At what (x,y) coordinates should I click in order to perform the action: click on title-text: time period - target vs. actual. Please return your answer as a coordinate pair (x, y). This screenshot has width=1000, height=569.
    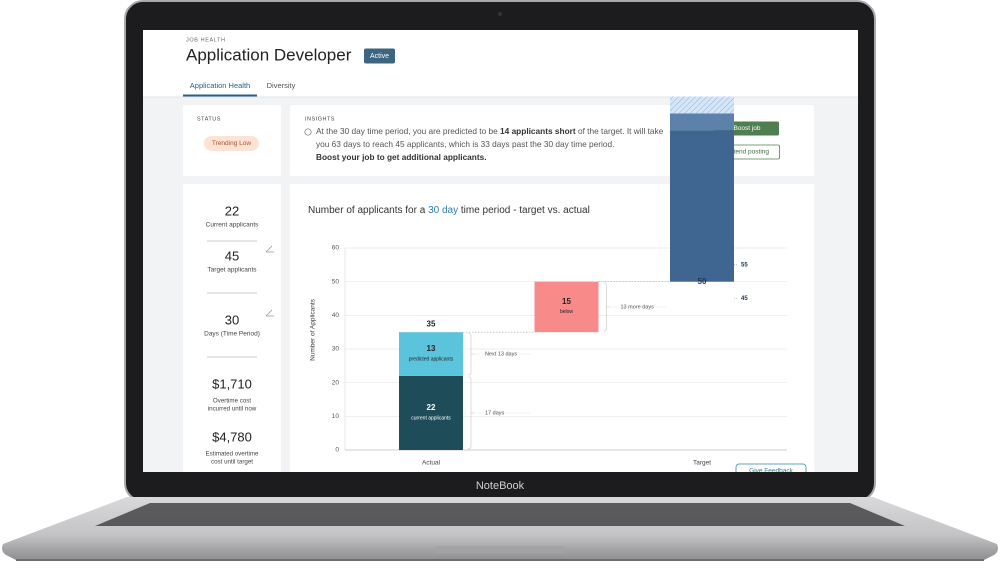
    Looking at the image, I should click on (524, 210).